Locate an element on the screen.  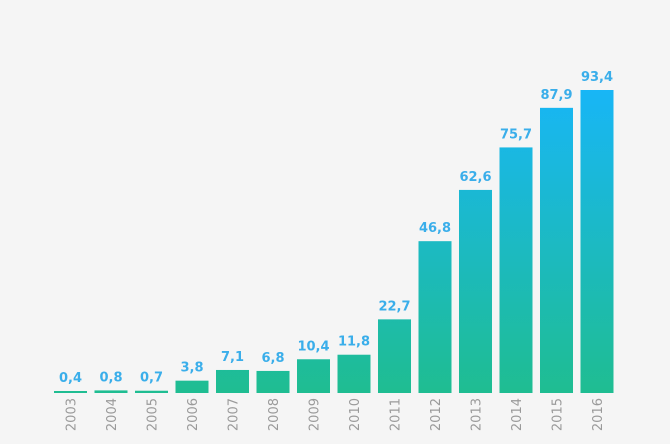
bar-2003 is located at coordinates (70, 392).